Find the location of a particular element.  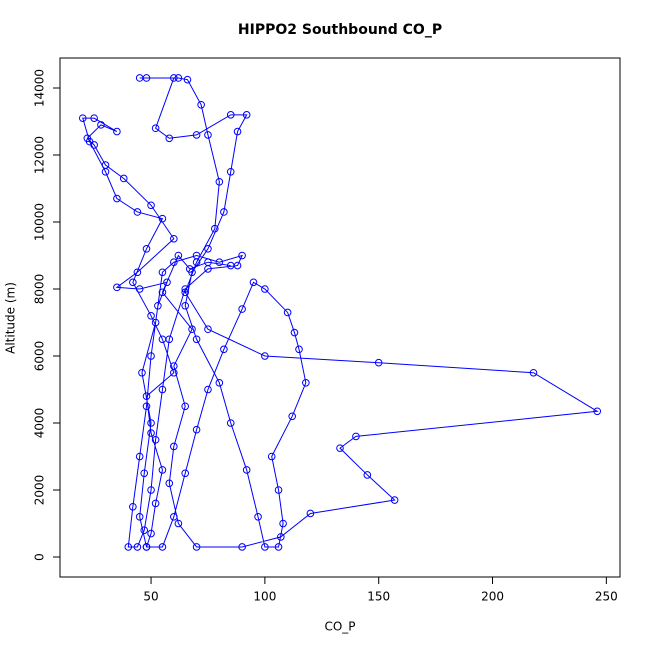

y-tick-label: 0 is located at coordinates (40, 557).